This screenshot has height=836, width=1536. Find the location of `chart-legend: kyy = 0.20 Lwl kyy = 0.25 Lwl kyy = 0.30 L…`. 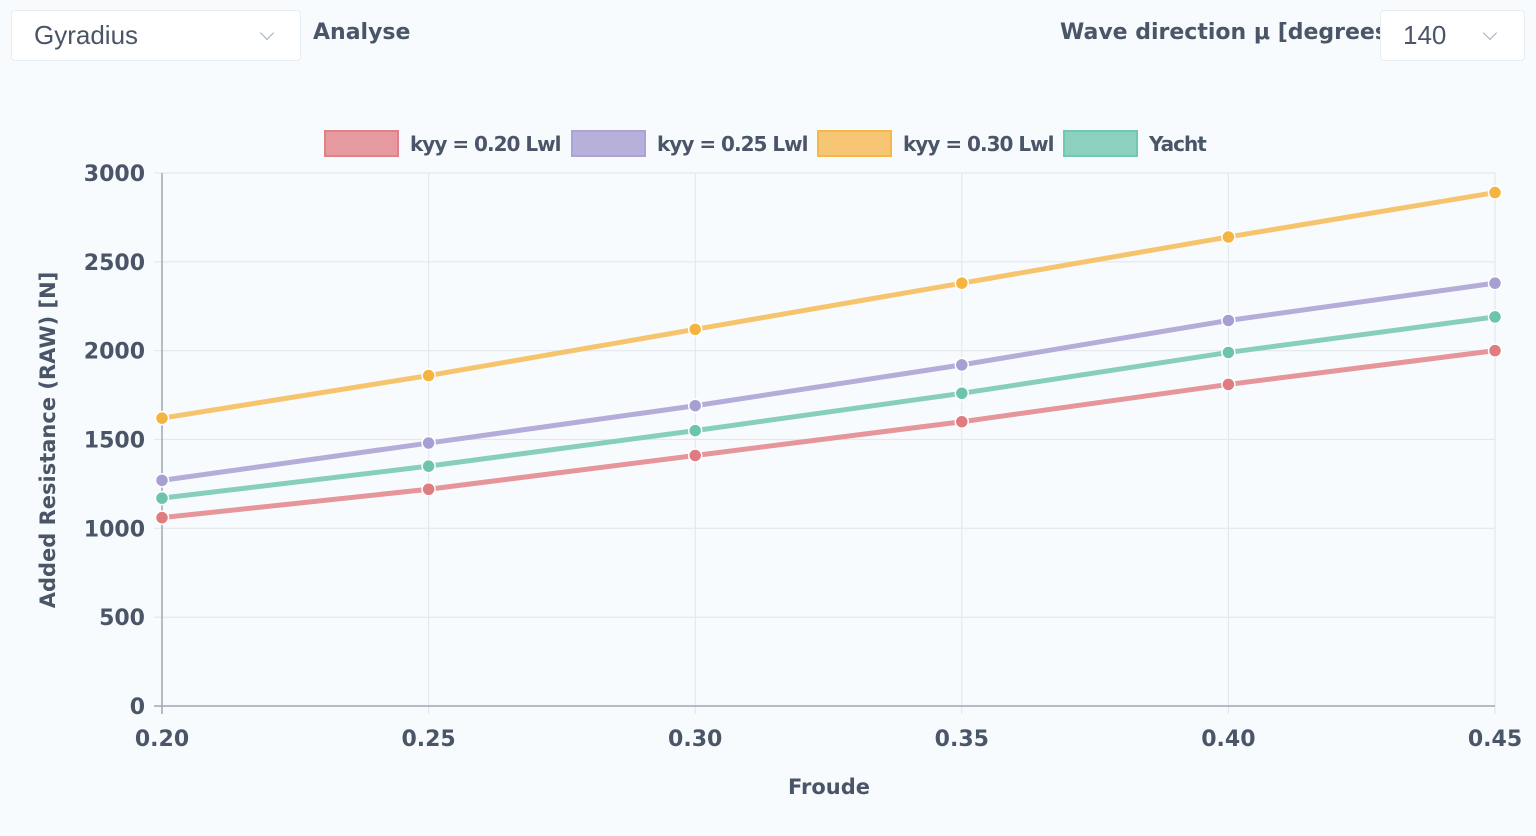

chart-legend: kyy = 0.20 Lwl kyy = 0.25 Lwl kyy = 0.30 L… is located at coordinates (766, 143).